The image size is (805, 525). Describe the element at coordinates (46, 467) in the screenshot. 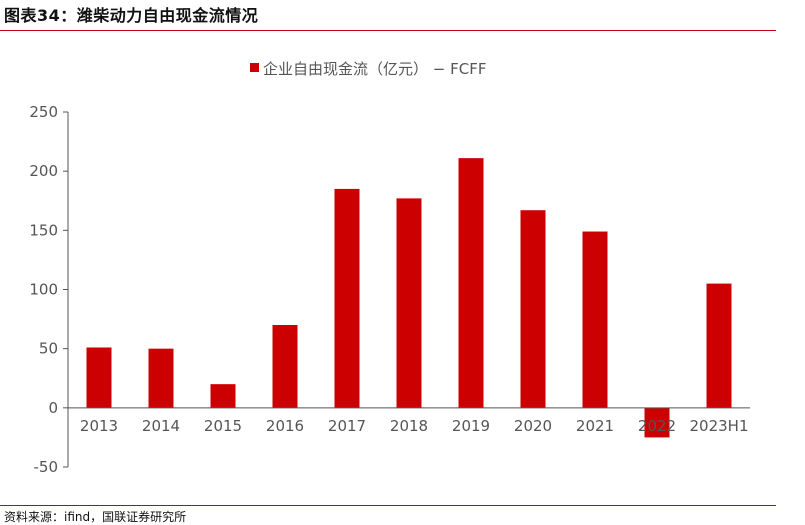

I see `y-tick-label: -50` at that location.